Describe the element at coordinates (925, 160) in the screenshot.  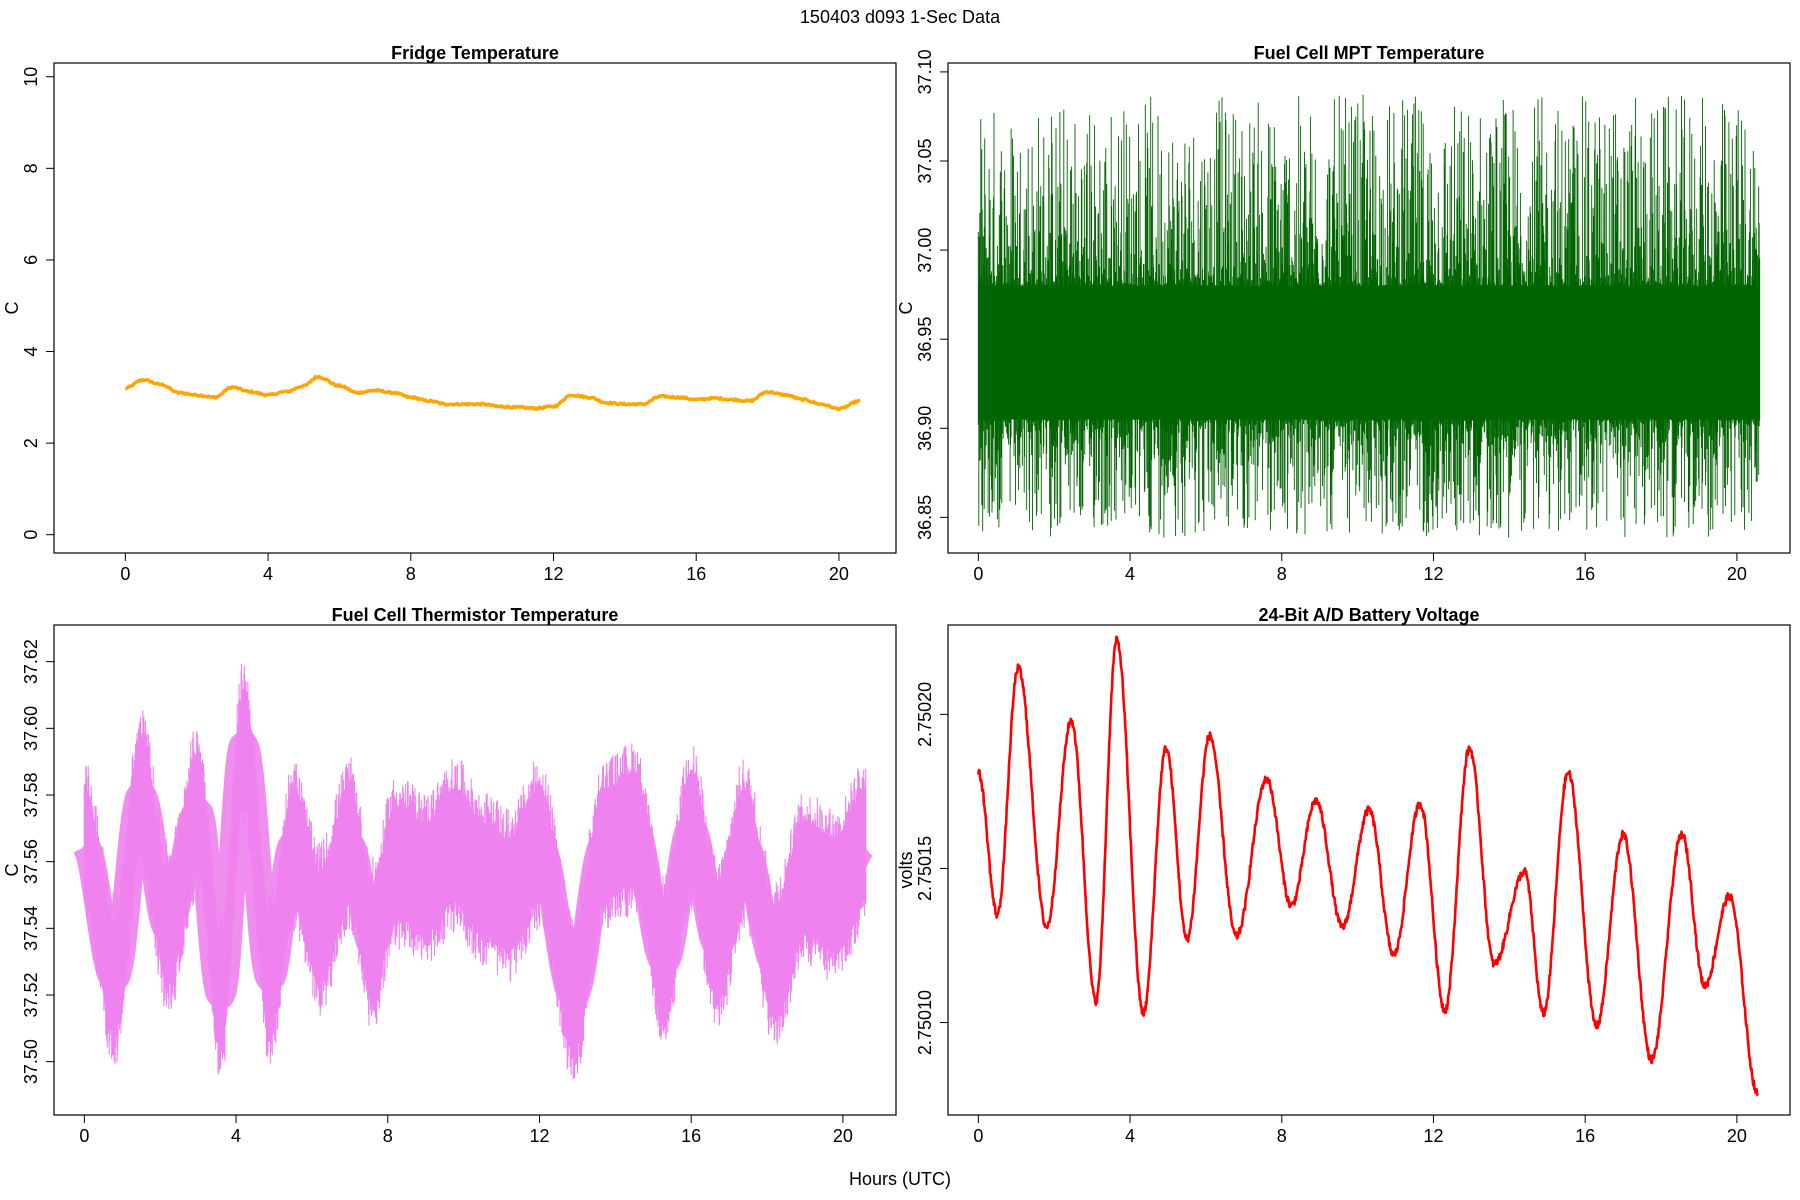
I see `y-tick-label: 37.05` at that location.